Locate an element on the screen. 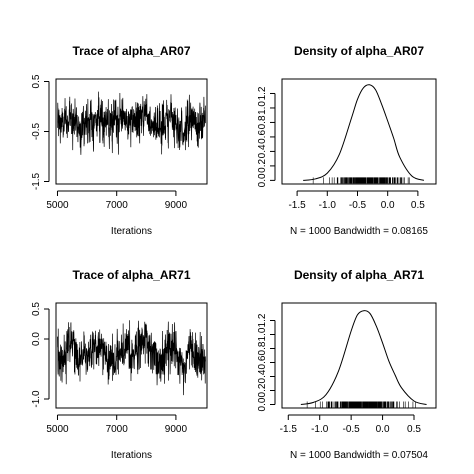 The image size is (474, 474). x-axis-label: N = 1000 Bandwidth = 0.07504 is located at coordinates (359, 455).